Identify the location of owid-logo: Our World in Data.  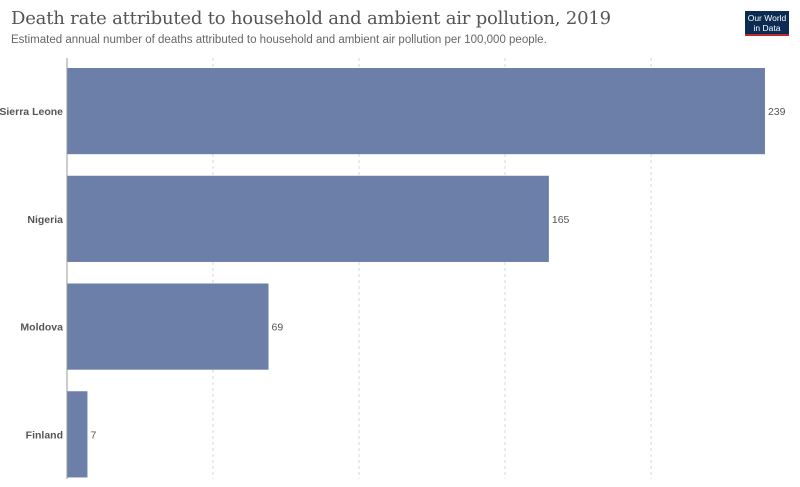
(767, 23).